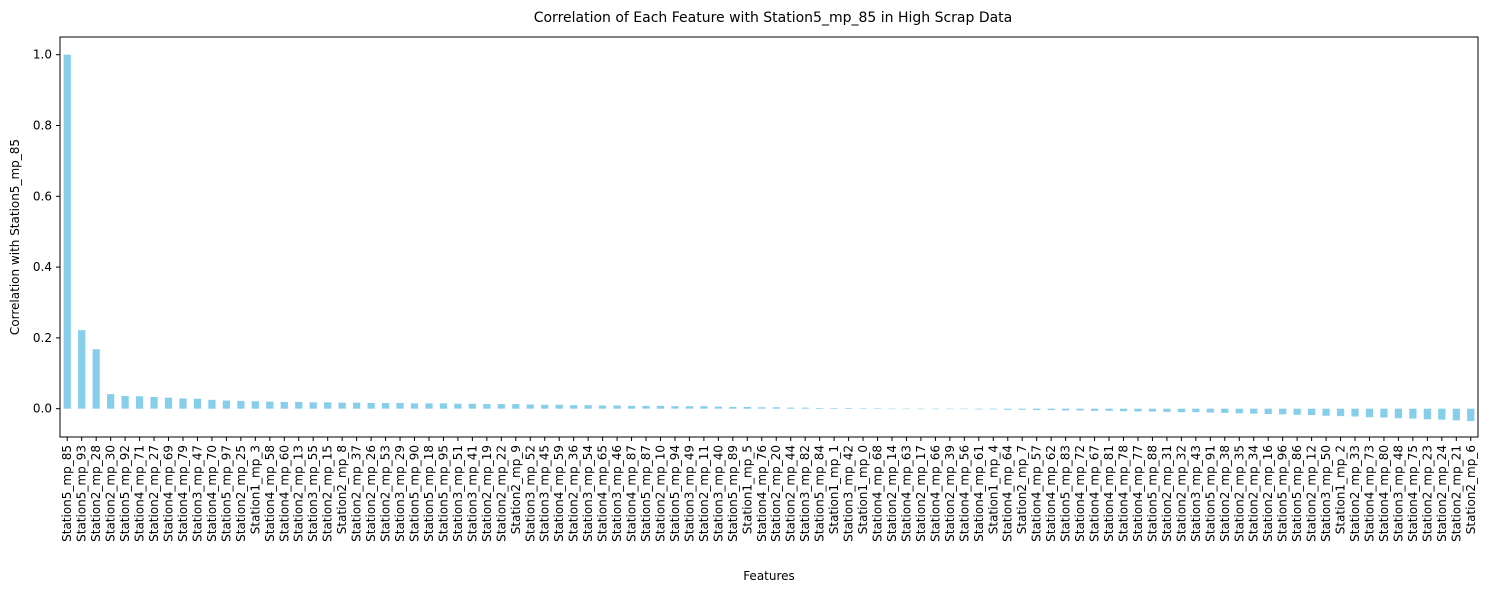 The image size is (1489, 590). I want to click on x-tick-label: Station3_mp_42, so click(849, 493).